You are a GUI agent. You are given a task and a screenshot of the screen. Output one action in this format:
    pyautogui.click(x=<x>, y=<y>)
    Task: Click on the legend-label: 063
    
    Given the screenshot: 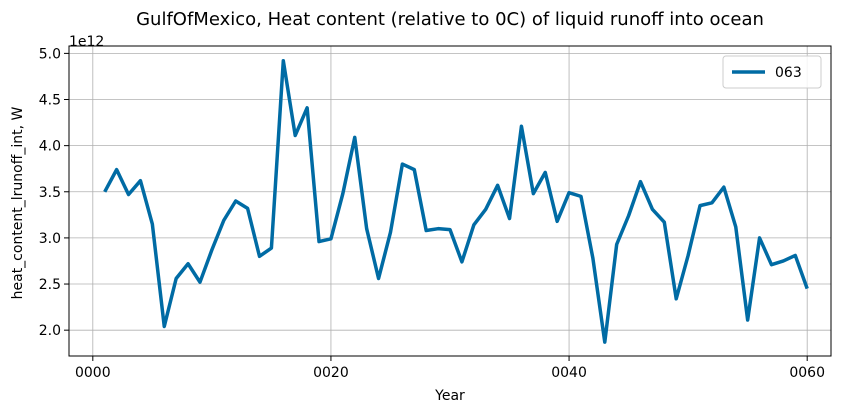 What is the action you would take?
    pyautogui.click(x=788, y=73)
    